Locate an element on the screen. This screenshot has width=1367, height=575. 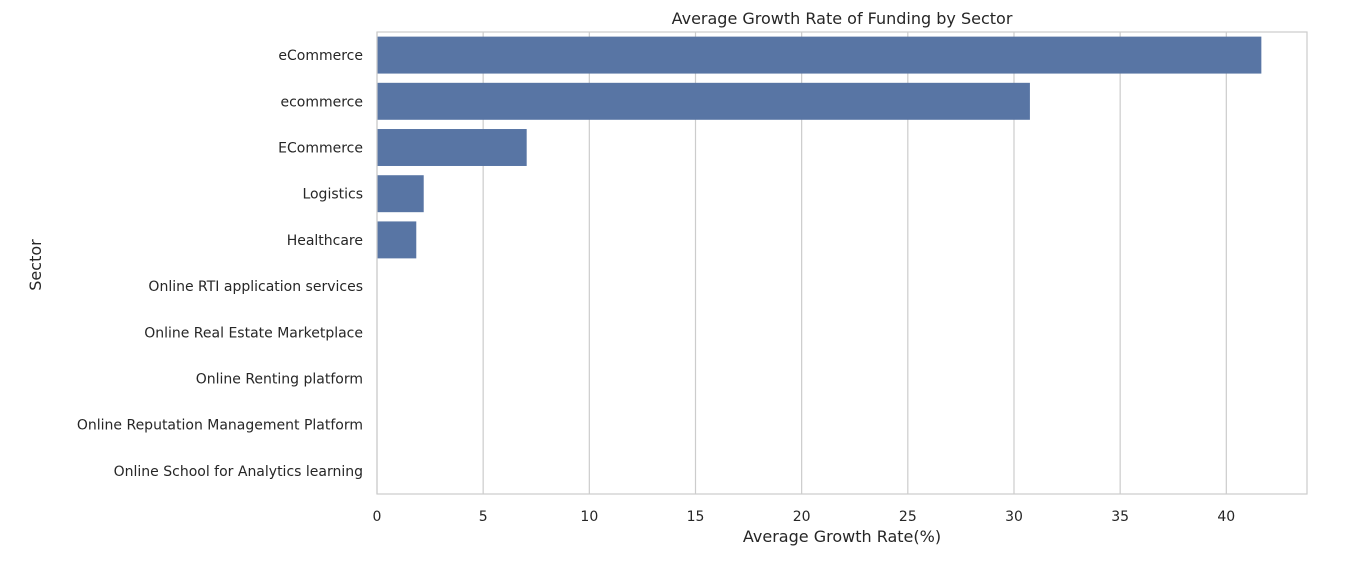
y-axis-title: Sector is located at coordinates (35, 265).